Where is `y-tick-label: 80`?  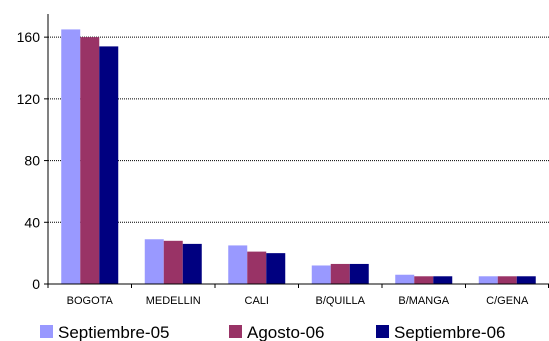 y-tick-label: 80 is located at coordinates (32, 161).